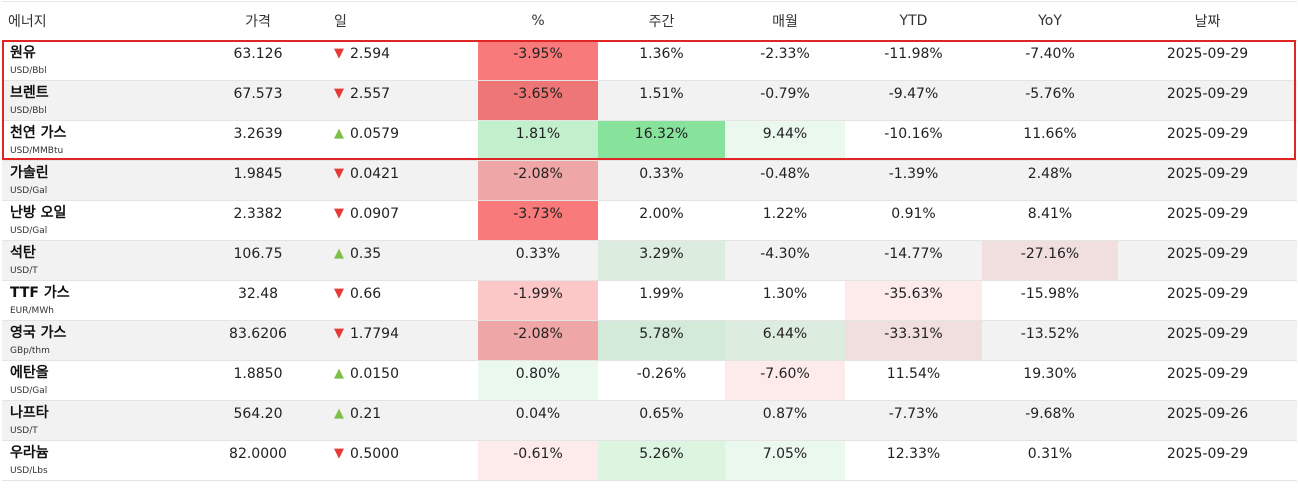 This screenshot has height=489, width=1298. What do you see at coordinates (661, 334) in the screenshot?
I see `weekly-change-value: 5.78%` at bounding box center [661, 334].